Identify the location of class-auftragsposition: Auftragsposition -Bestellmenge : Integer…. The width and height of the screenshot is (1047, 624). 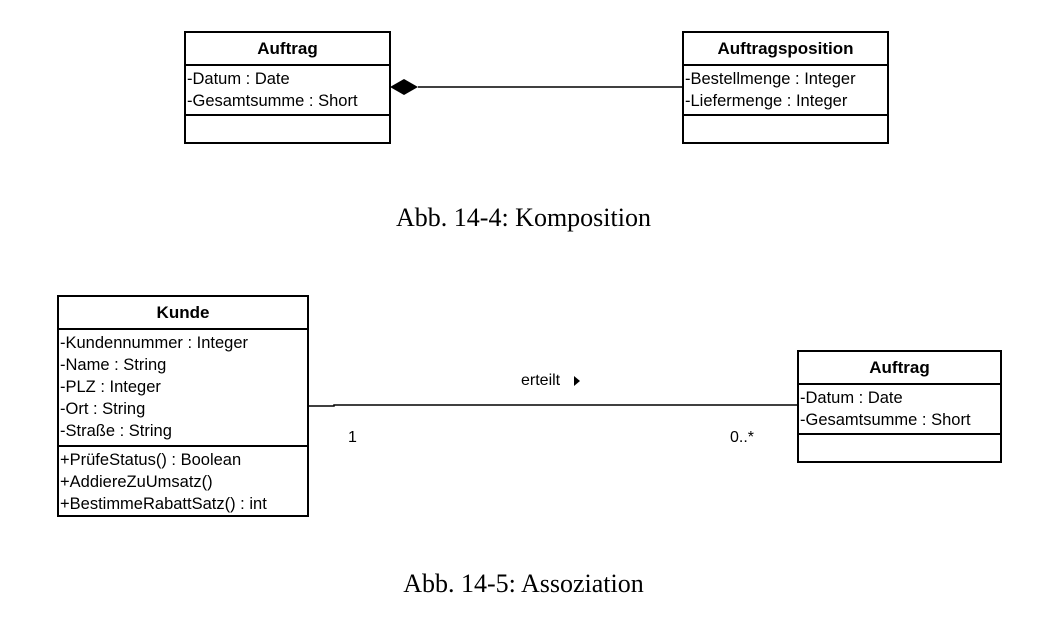
(785, 87).